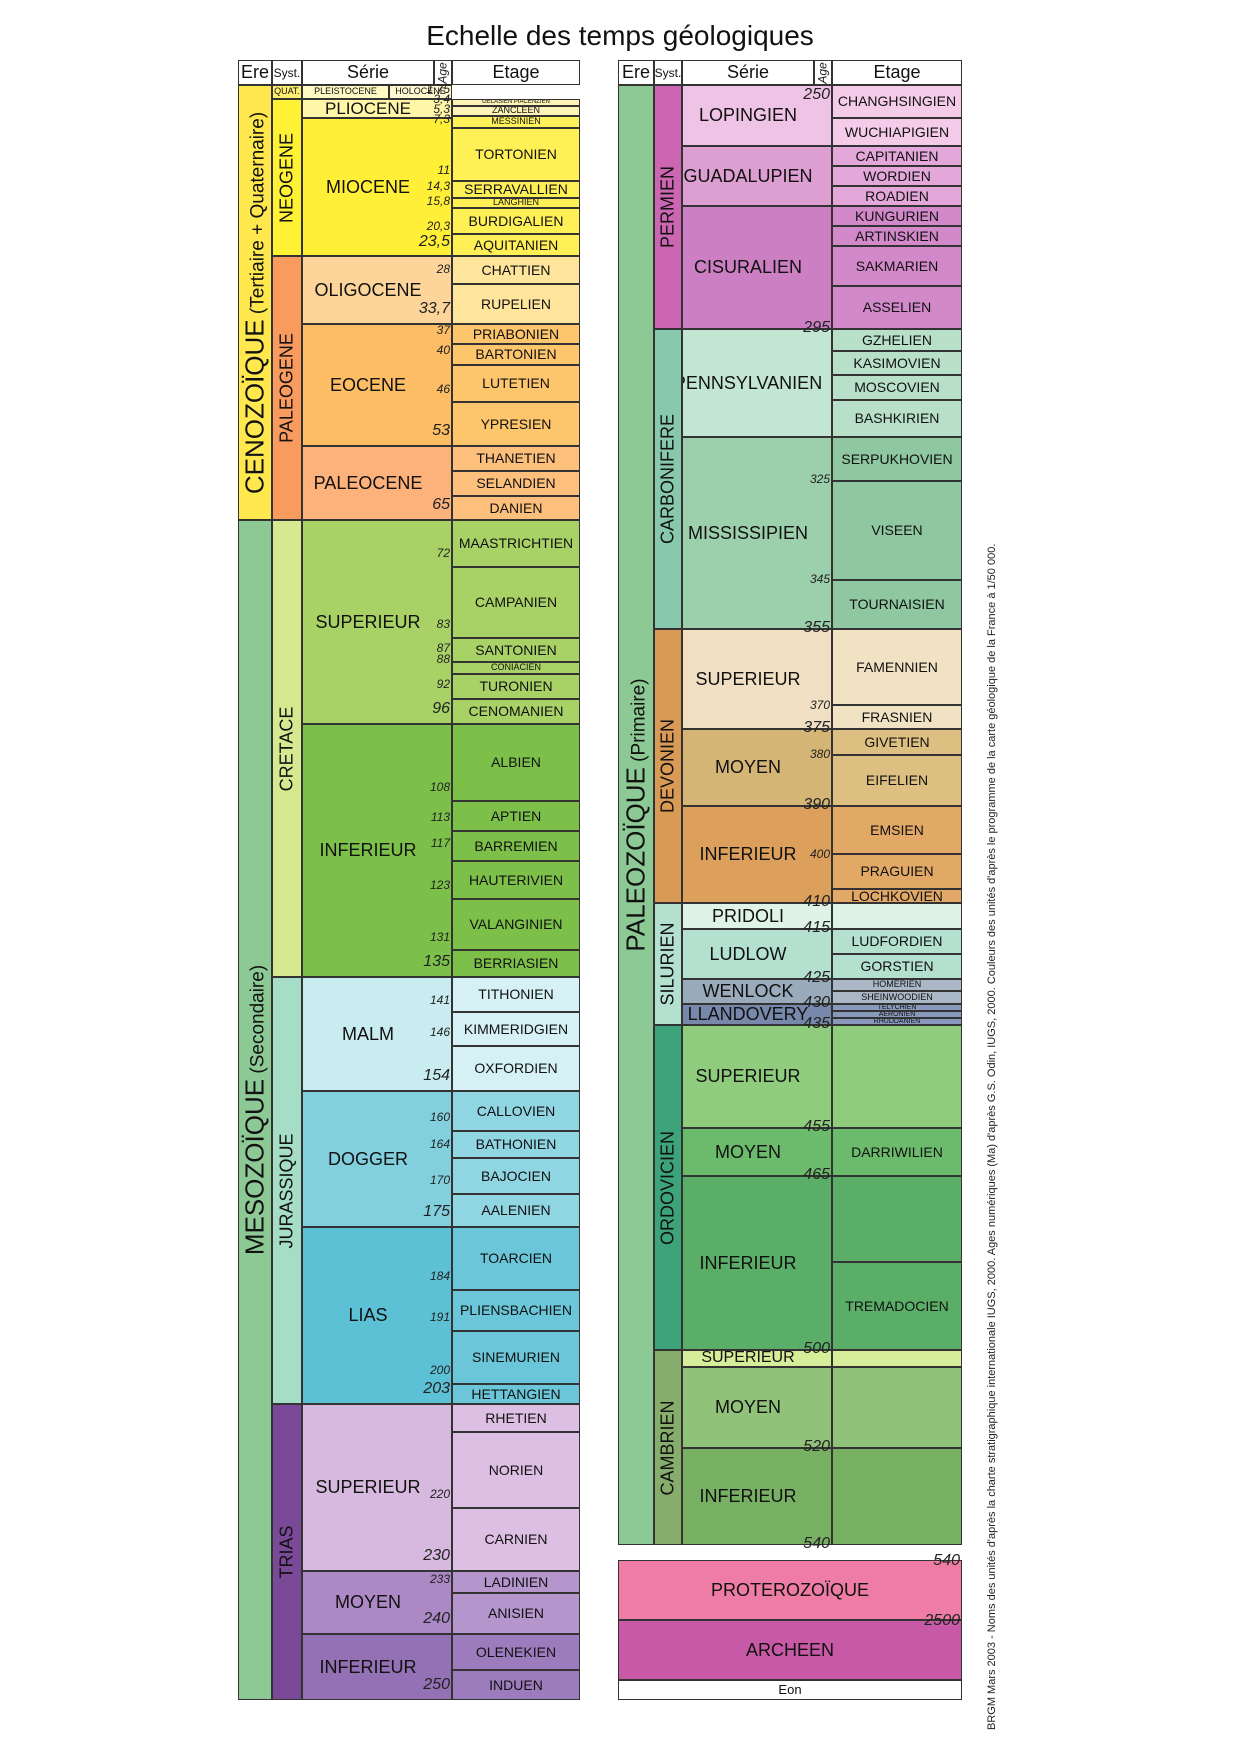 Image resolution: width=1240 pixels, height=1755 pixels. I want to click on left-system-5: TRIAS, so click(287, 1552).